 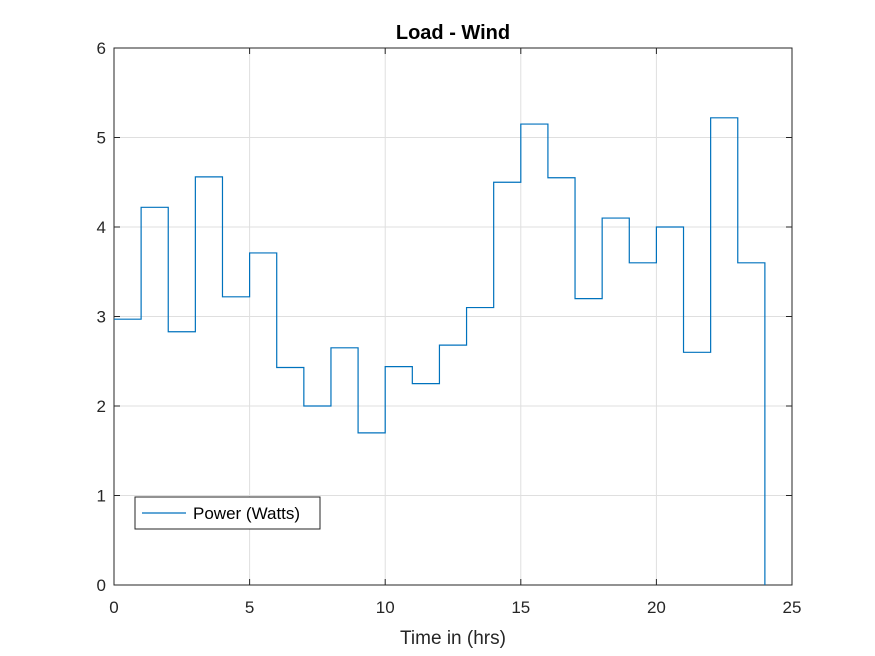 What do you see at coordinates (453, 638) in the screenshot?
I see `x-axis-label: Time in (hrs)` at bounding box center [453, 638].